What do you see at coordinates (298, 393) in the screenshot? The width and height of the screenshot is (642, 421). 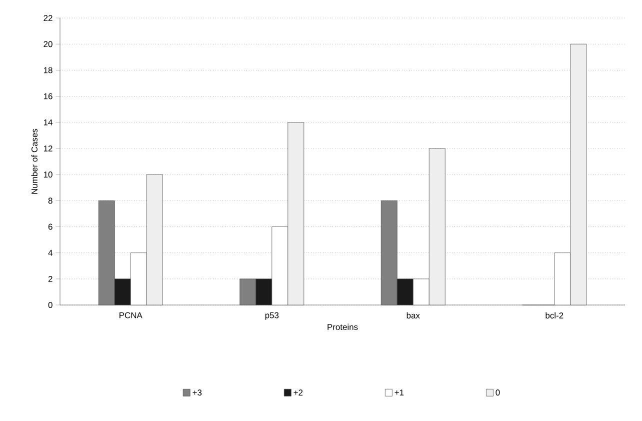 I see `legend-label: +2` at bounding box center [298, 393].